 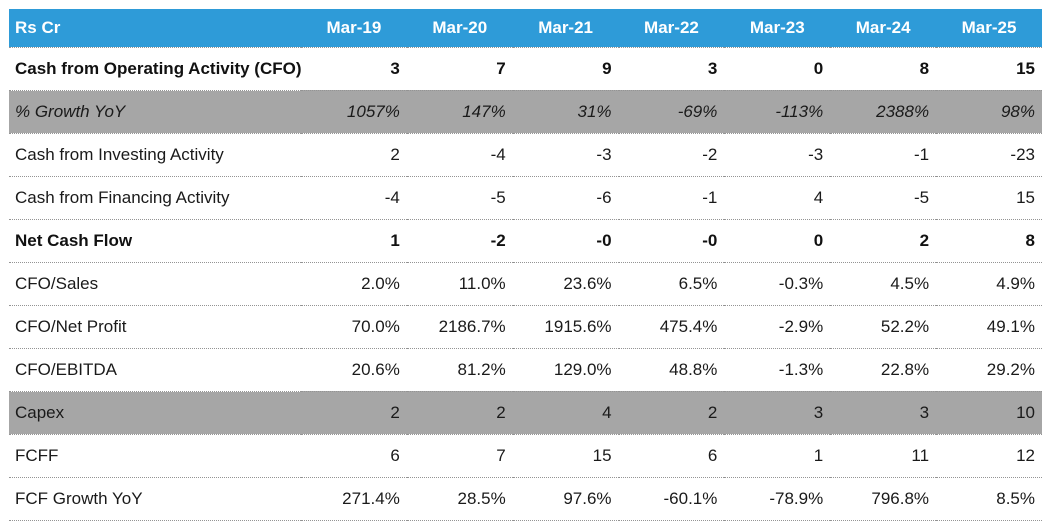 I want to click on column-header-mar-23: Mar-23, so click(x=777, y=27).